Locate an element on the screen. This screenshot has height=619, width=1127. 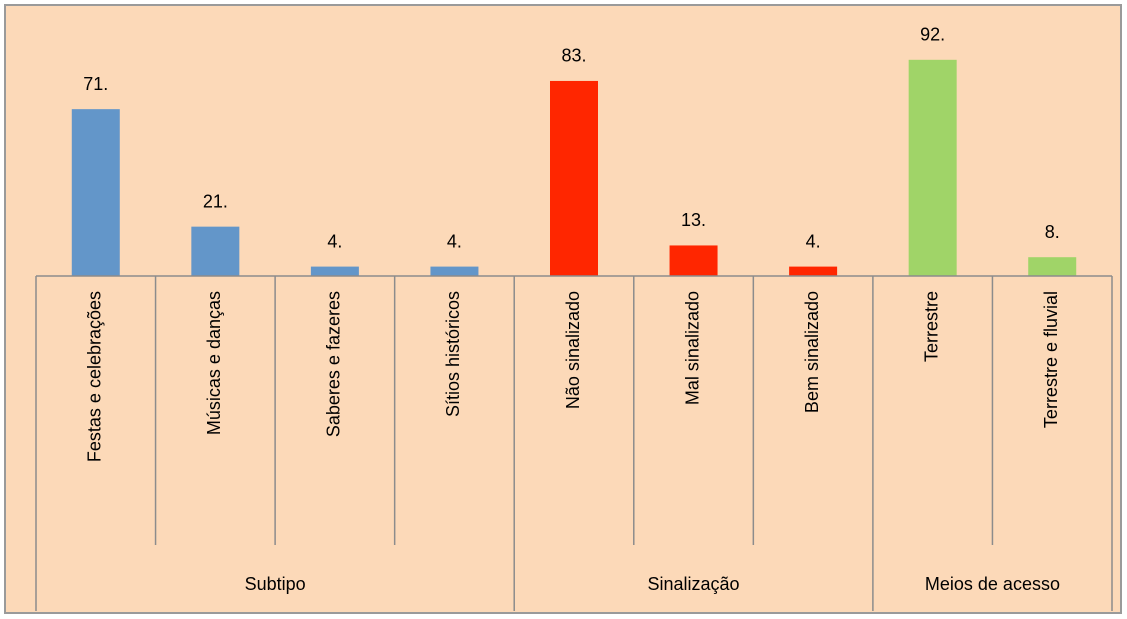
group-label: Sinalização is located at coordinates (694, 584).